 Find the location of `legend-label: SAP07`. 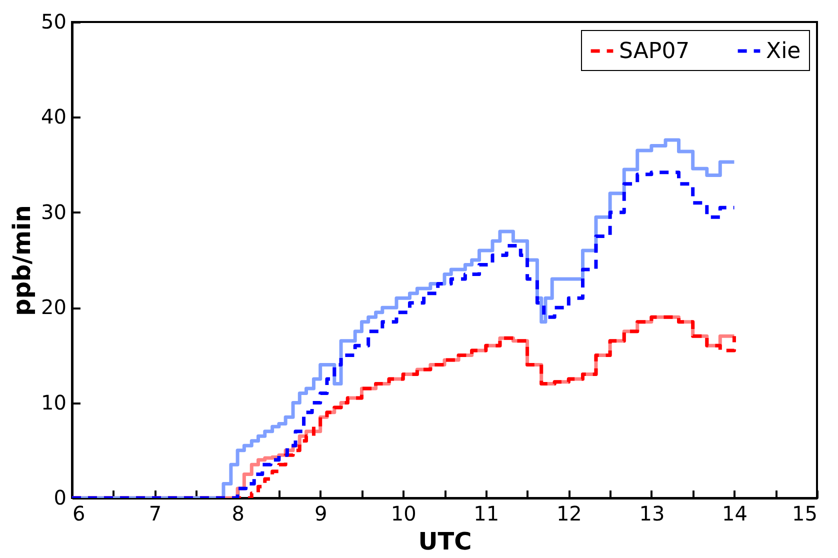

legend-label: SAP07 is located at coordinates (654, 51).